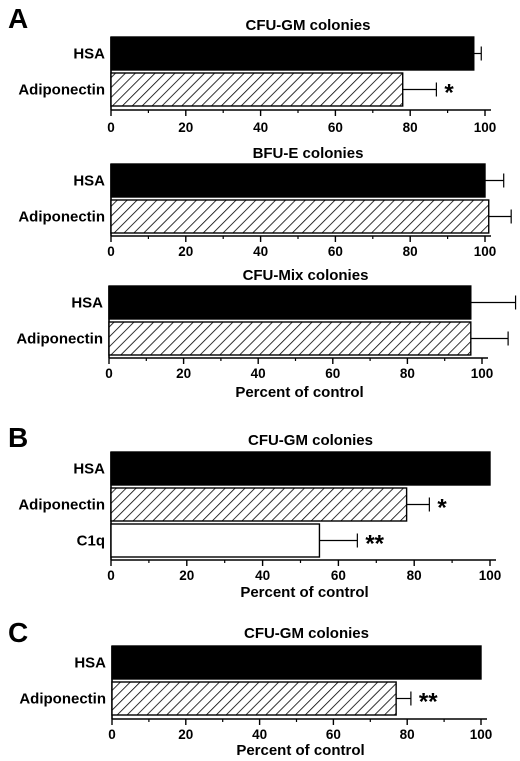 The width and height of the screenshot is (520, 761). Describe the element at coordinates (91, 541) in the screenshot. I see `category-label: C1q` at that location.